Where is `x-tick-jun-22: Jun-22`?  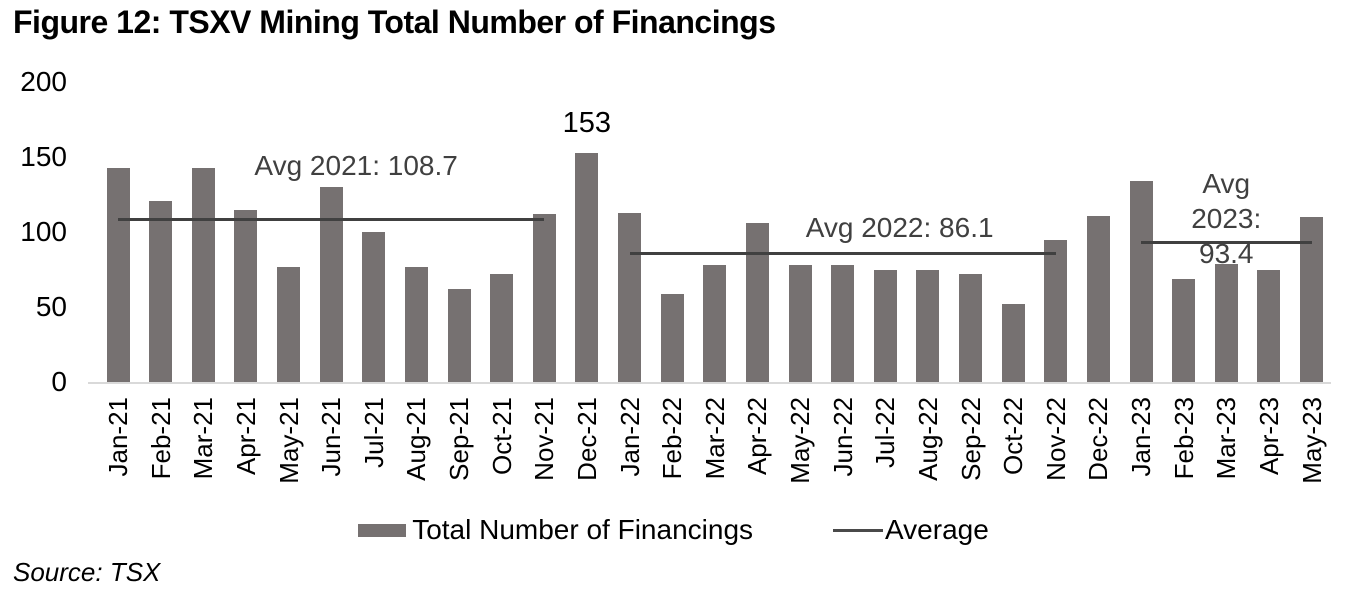
x-tick-jun-22: Jun-22 is located at coordinates (842, 437).